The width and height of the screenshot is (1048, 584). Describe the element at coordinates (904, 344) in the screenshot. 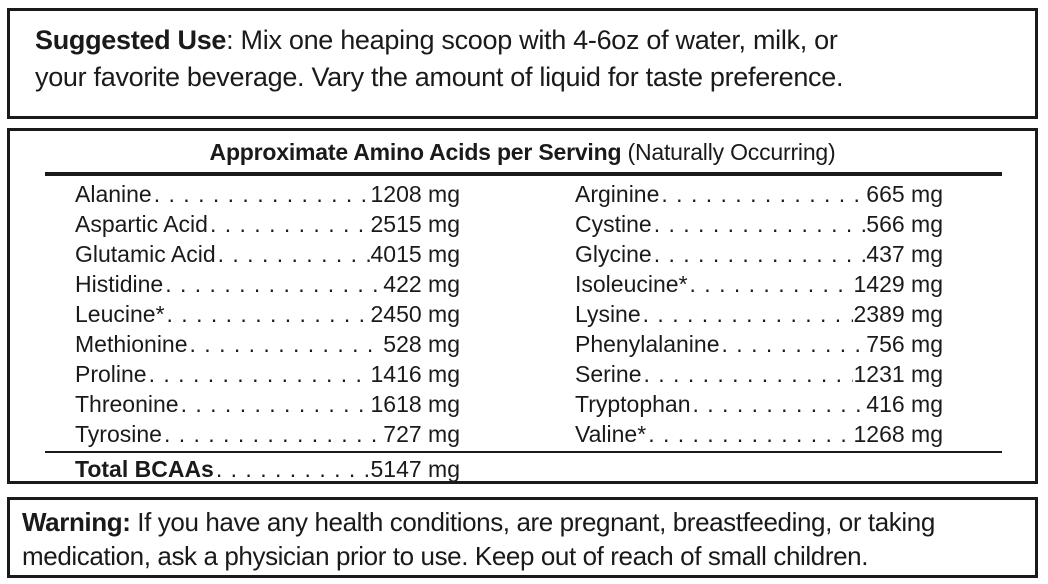

I see `amino-amount: 756 mg` at that location.